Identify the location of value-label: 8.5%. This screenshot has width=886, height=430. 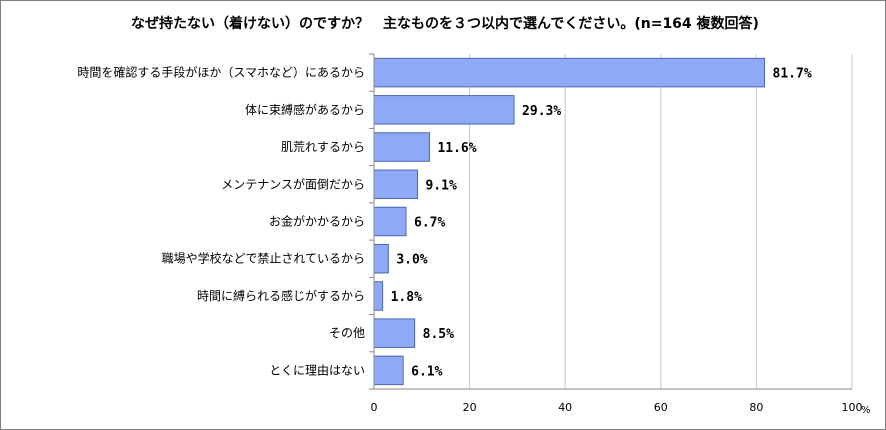
(438, 334).